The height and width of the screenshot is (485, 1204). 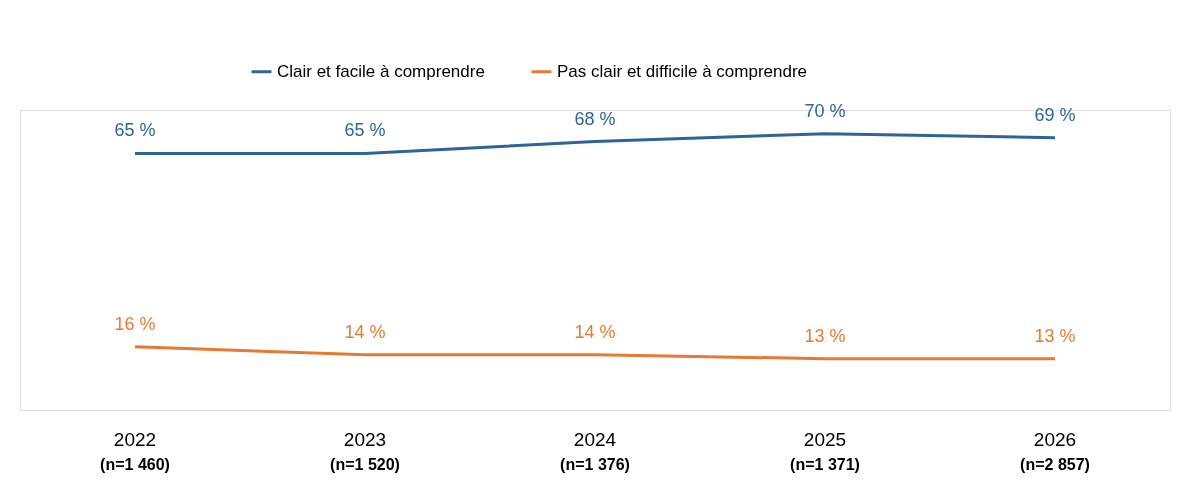 I want to click on data-label: 16 %, so click(x=135, y=323).